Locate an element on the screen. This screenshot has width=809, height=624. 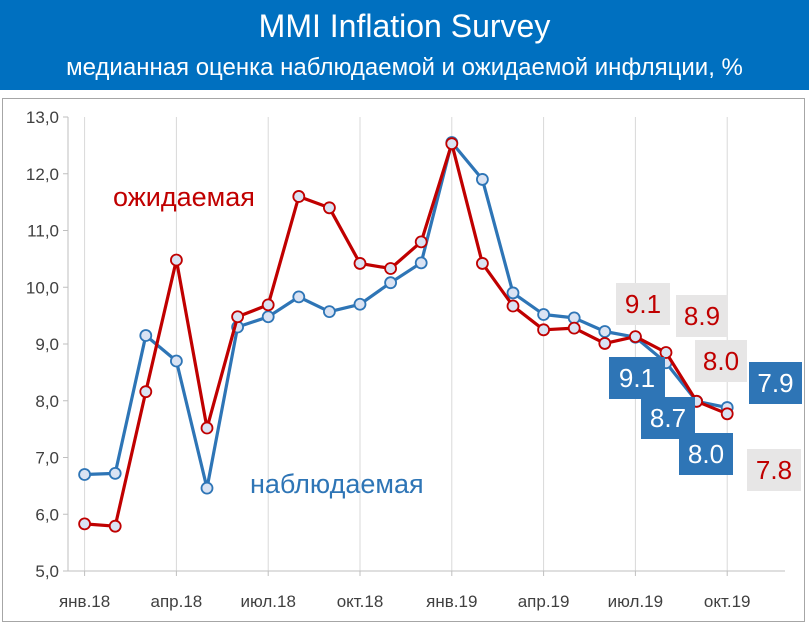
y-tick-label: 8,0 is located at coordinates (47, 401).